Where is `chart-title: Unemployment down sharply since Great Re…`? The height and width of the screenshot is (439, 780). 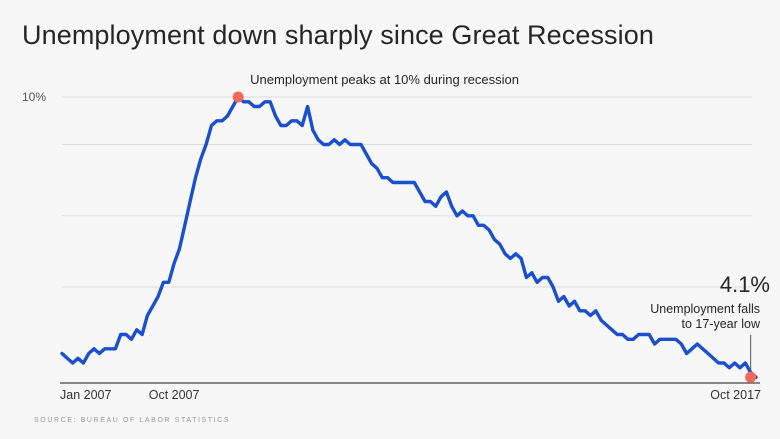 chart-title: Unemployment down sharply since Great Re… is located at coordinates (338, 35).